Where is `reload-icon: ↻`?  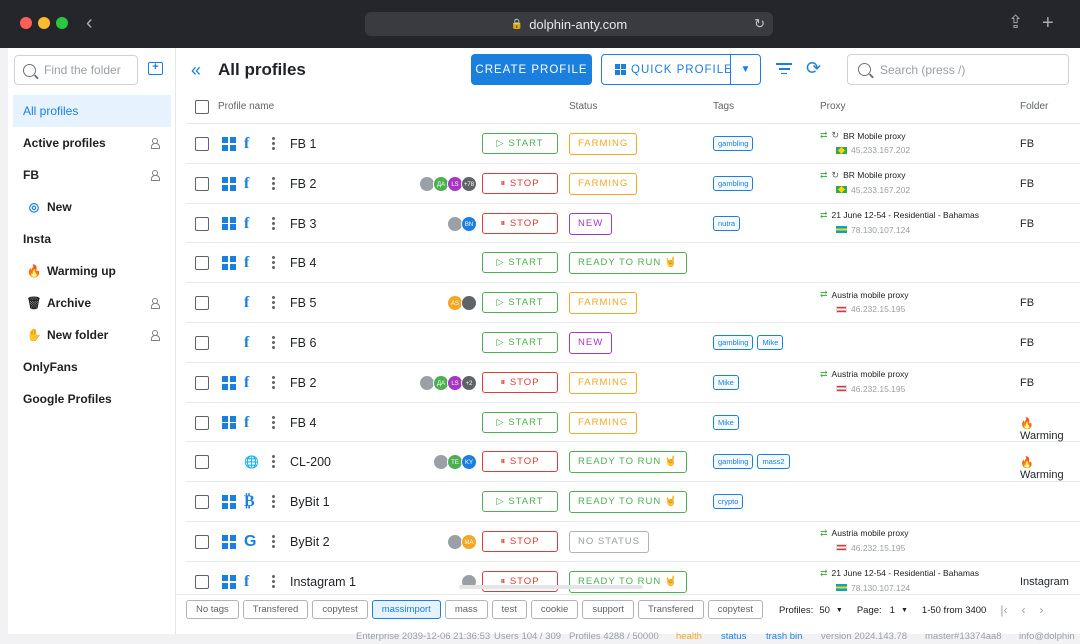
reload-icon: ↻ is located at coordinates (759, 23).